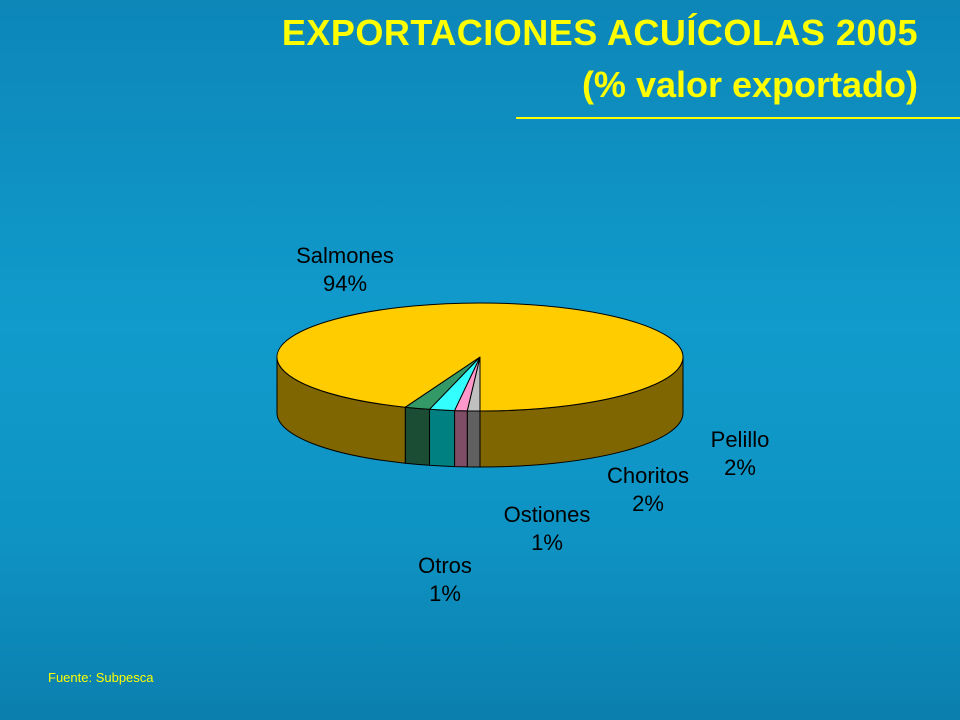 The image size is (960, 720). Describe the element at coordinates (480, 357) in the screenshot. I see `pie-slice-salmones` at that location.